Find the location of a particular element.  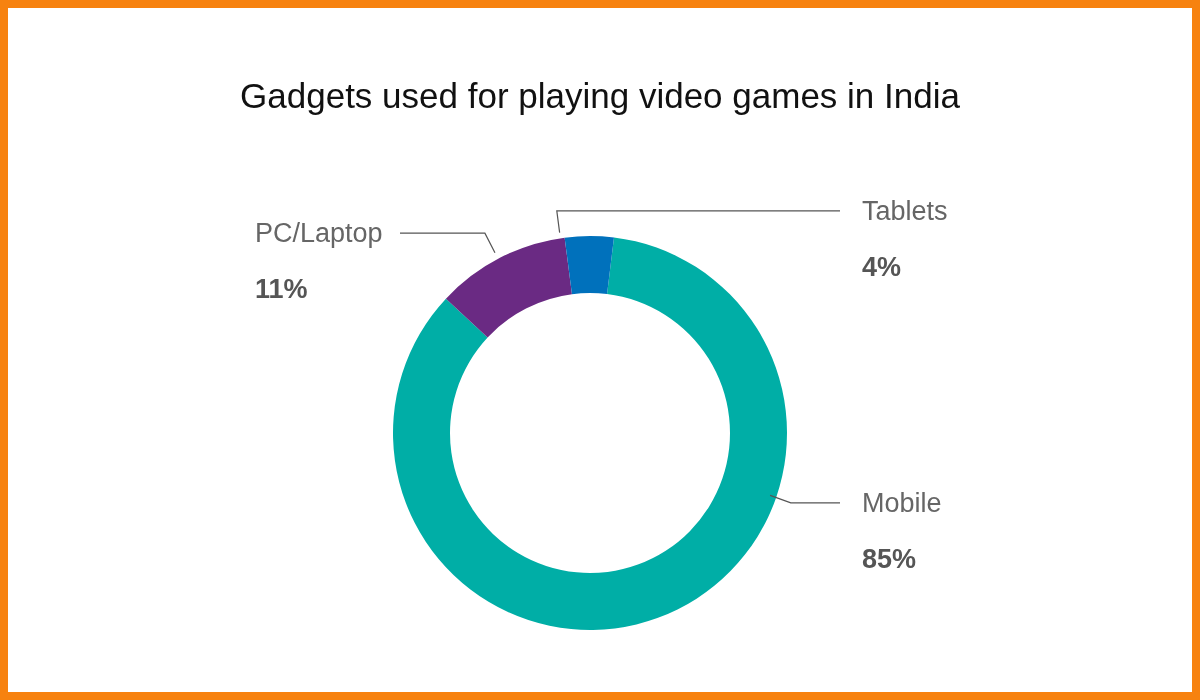

slice-label: PC/Laptop is located at coordinates (319, 233).